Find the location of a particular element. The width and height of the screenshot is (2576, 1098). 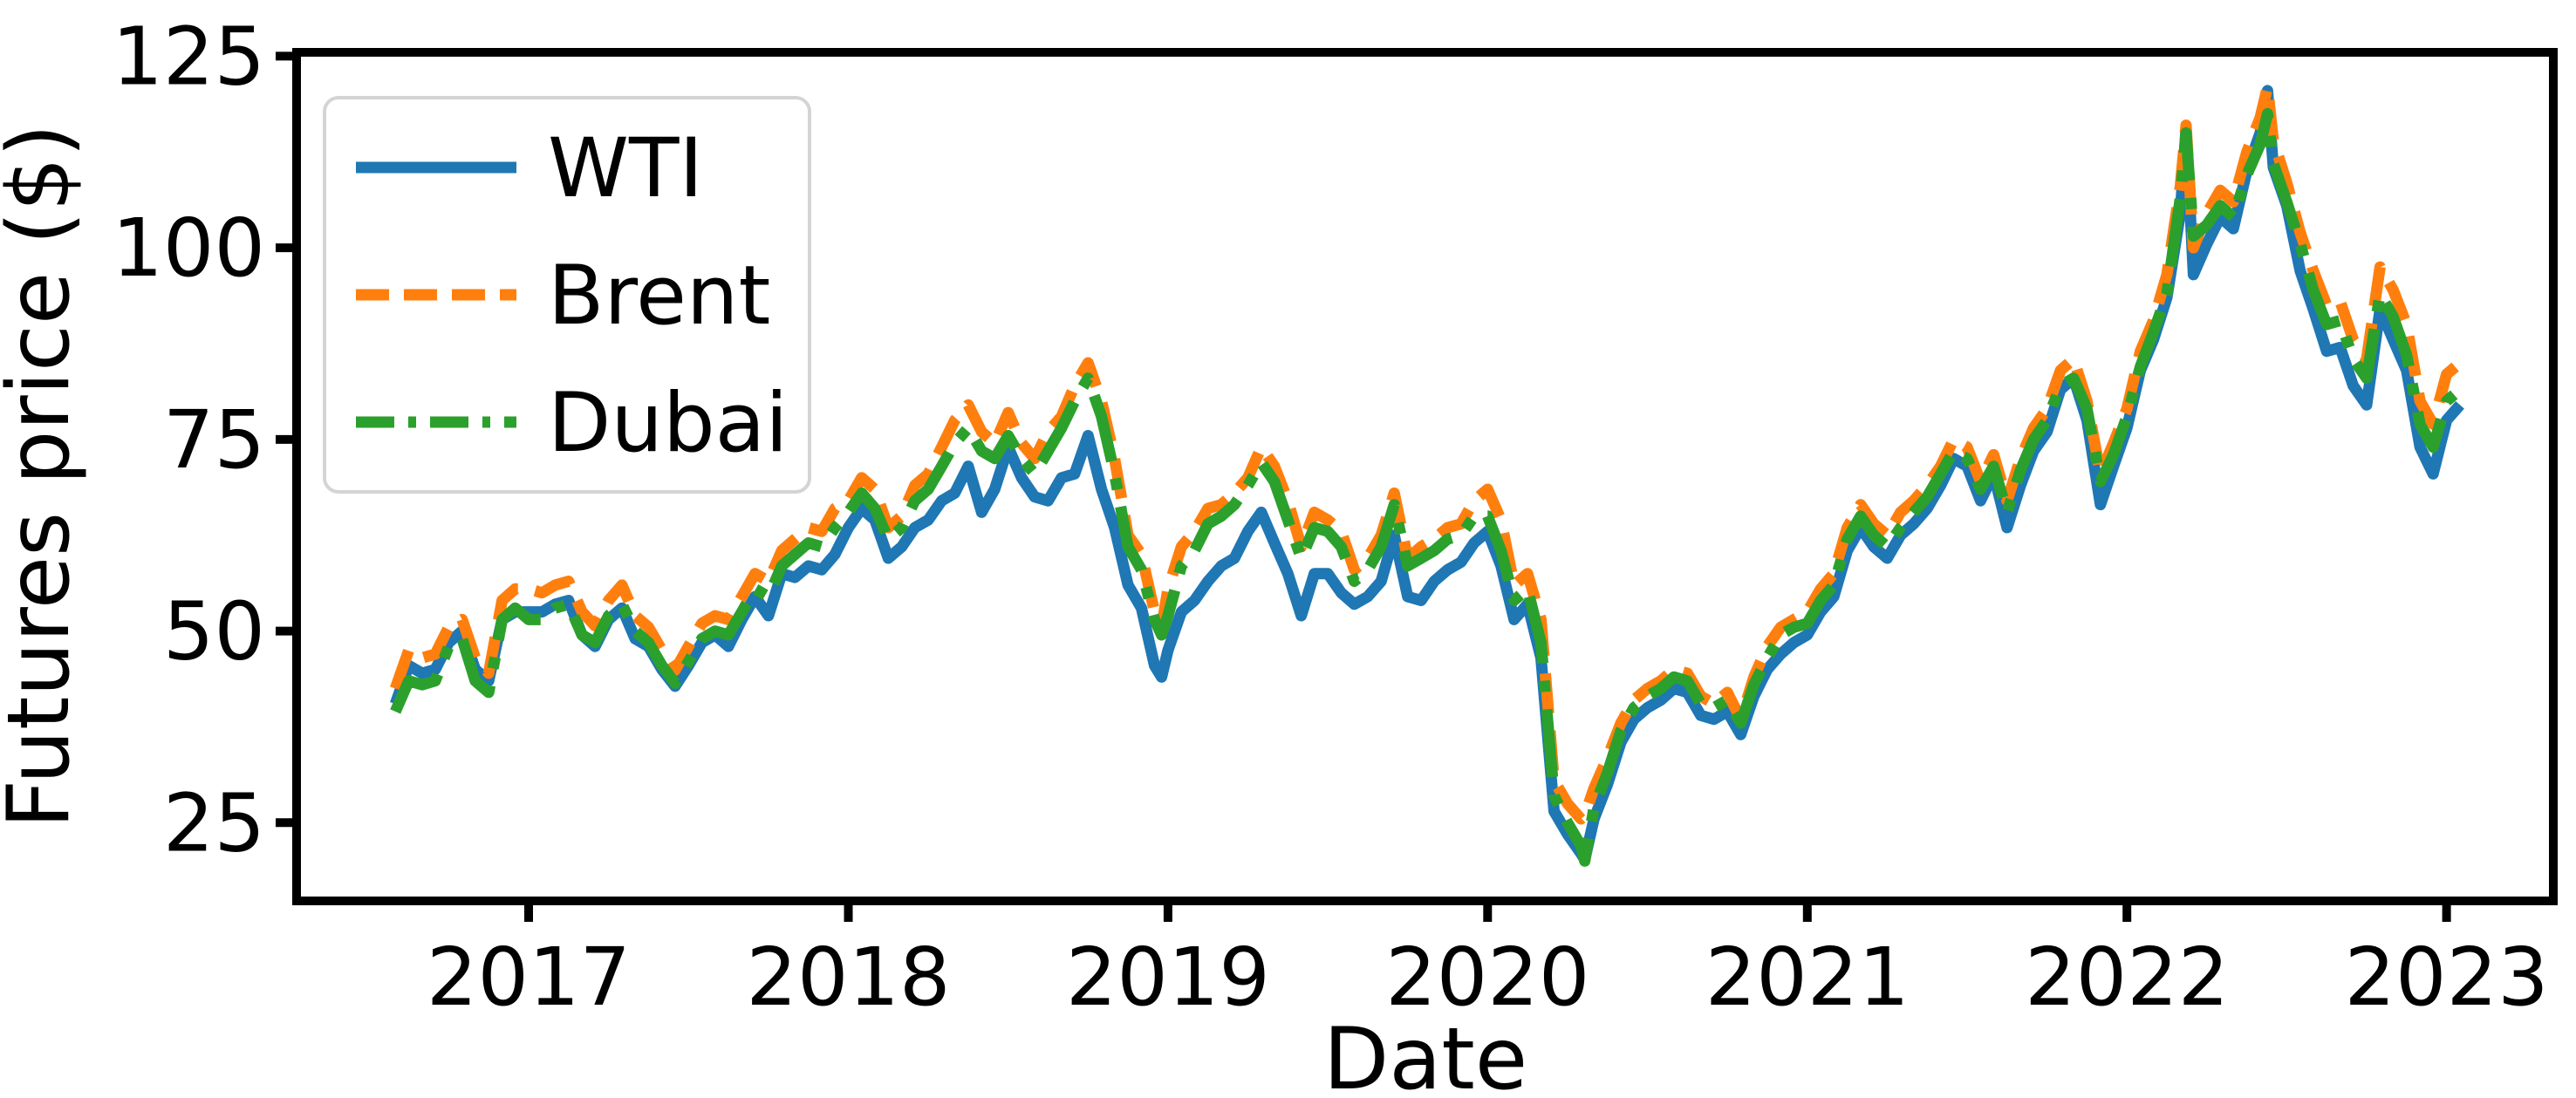

legend-item-brent: Brent is located at coordinates (563, 296).